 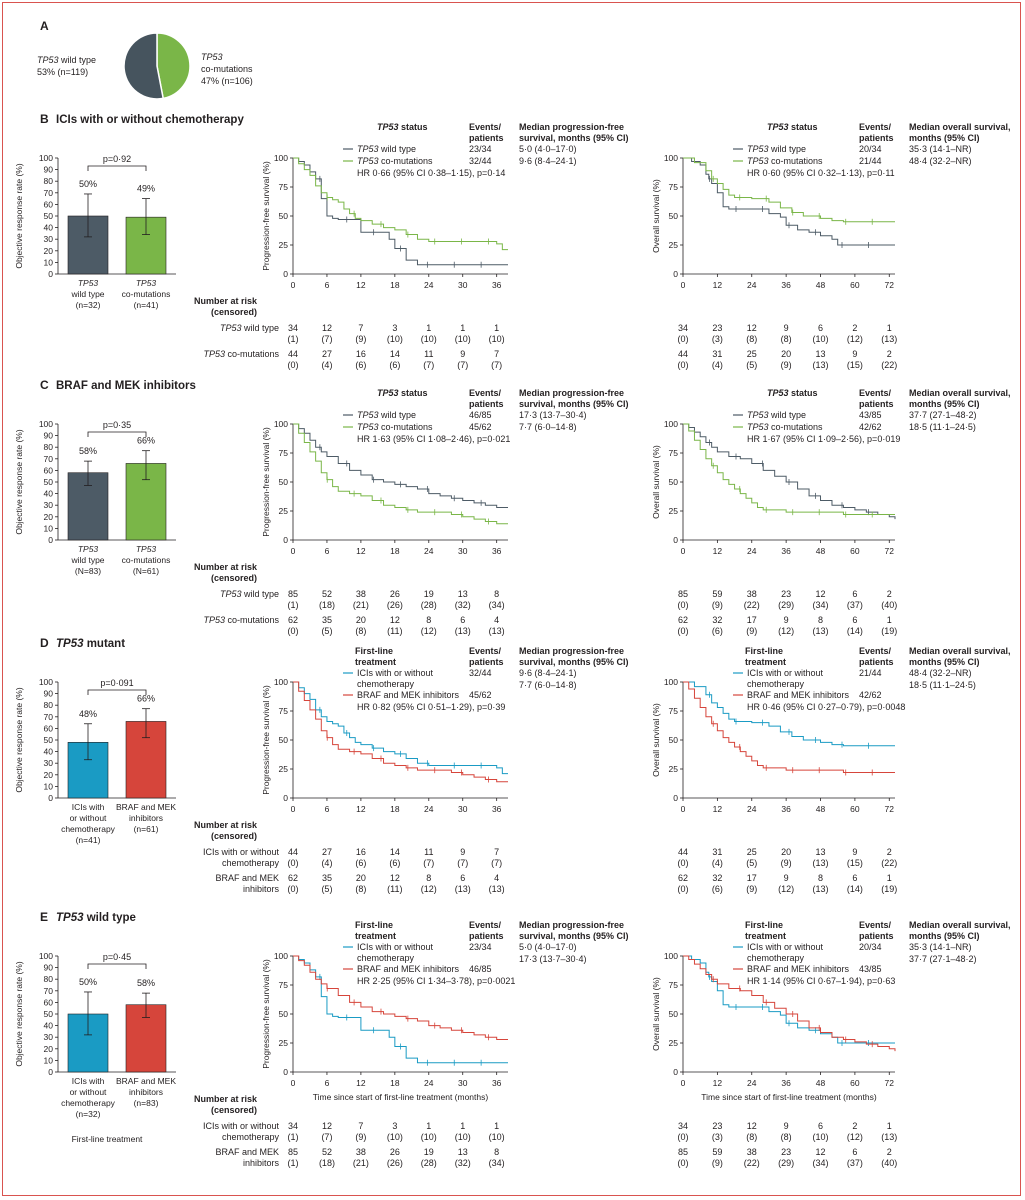 I want to click on pfs-y-tick-label: 50, so click(x=284, y=1014).